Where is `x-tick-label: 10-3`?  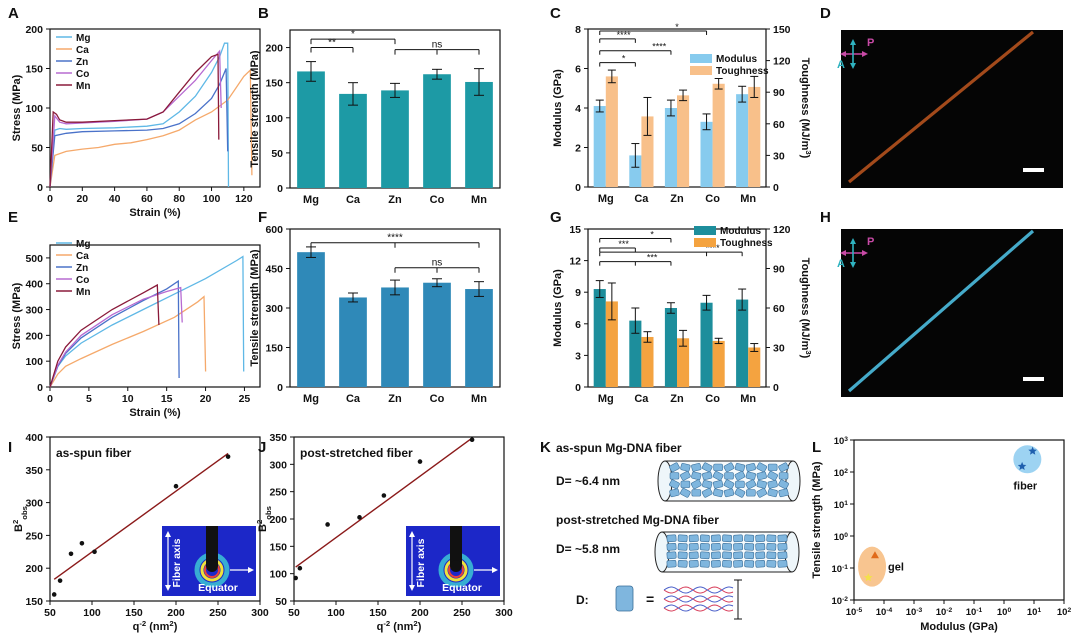
x-tick-label: 10-3 is located at coordinates (914, 613).